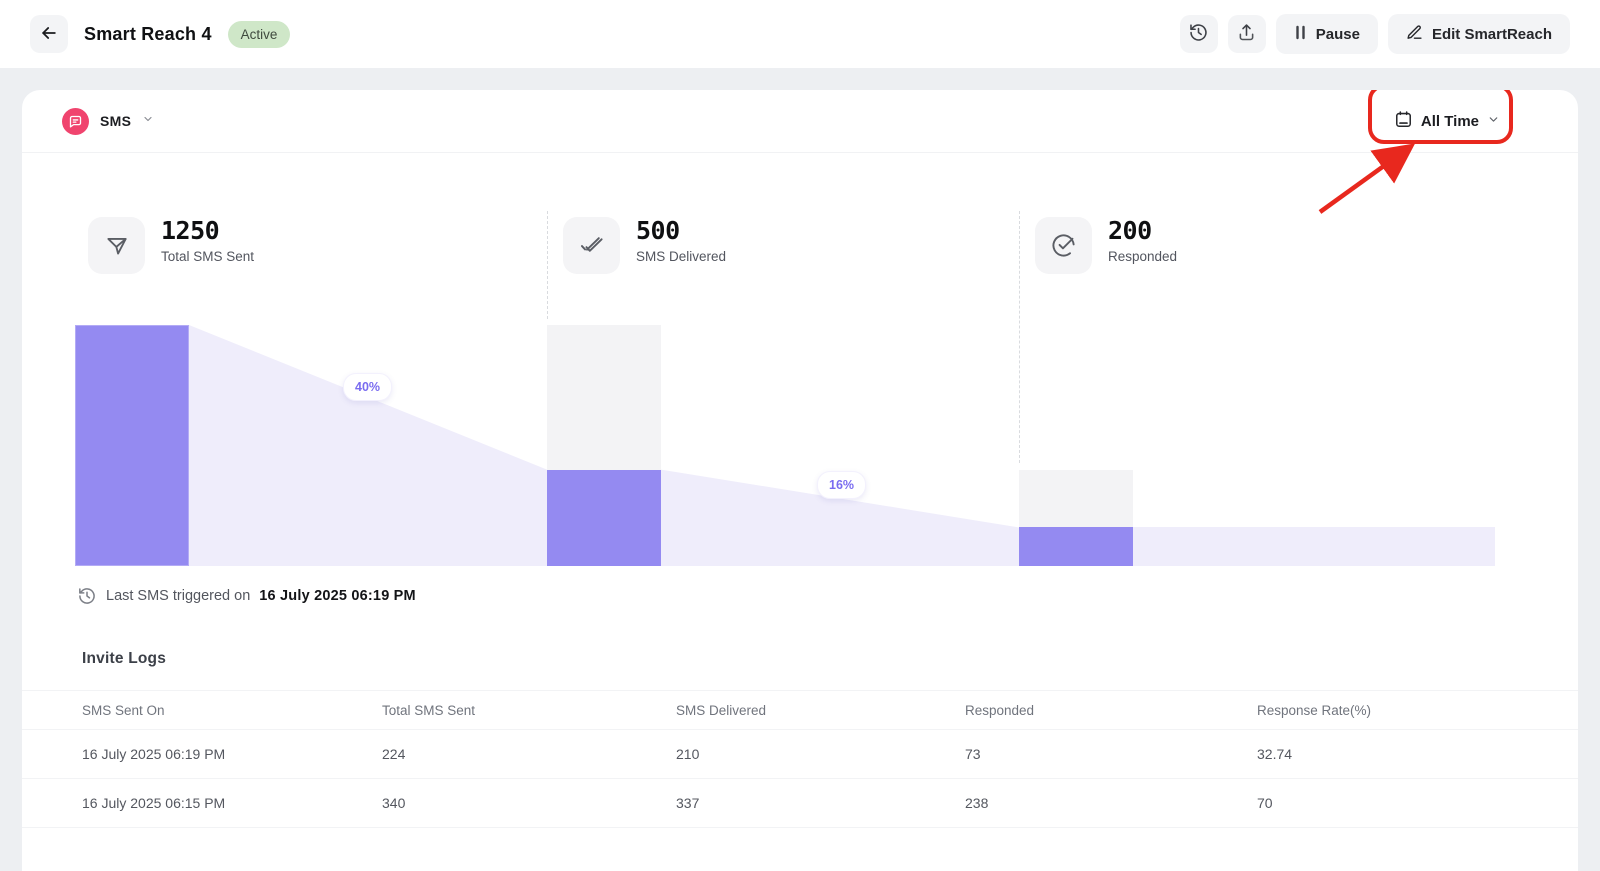 This screenshot has width=1600, height=871. What do you see at coordinates (178, 596) in the screenshot?
I see `last-sms-prefix: Last SMS triggered on` at bounding box center [178, 596].